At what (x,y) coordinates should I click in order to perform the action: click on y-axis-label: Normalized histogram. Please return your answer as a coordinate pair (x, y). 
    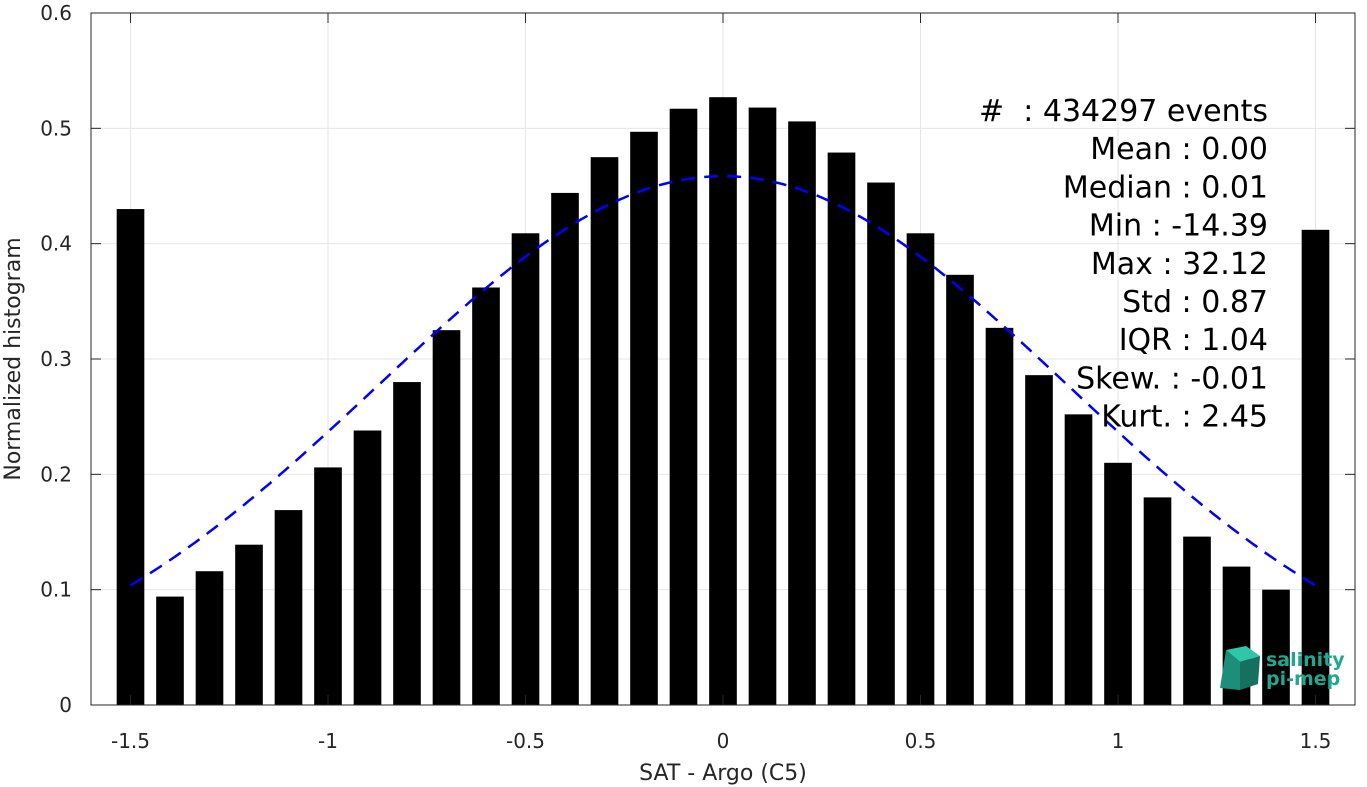
    Looking at the image, I should click on (13, 358).